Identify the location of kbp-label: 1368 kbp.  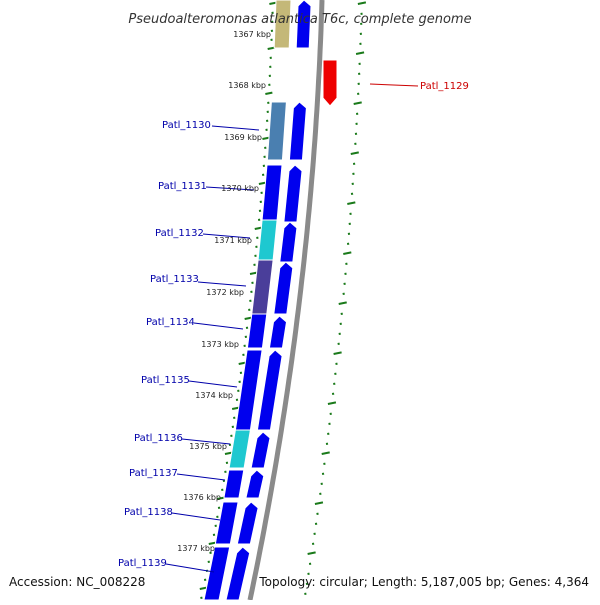
(247, 85).